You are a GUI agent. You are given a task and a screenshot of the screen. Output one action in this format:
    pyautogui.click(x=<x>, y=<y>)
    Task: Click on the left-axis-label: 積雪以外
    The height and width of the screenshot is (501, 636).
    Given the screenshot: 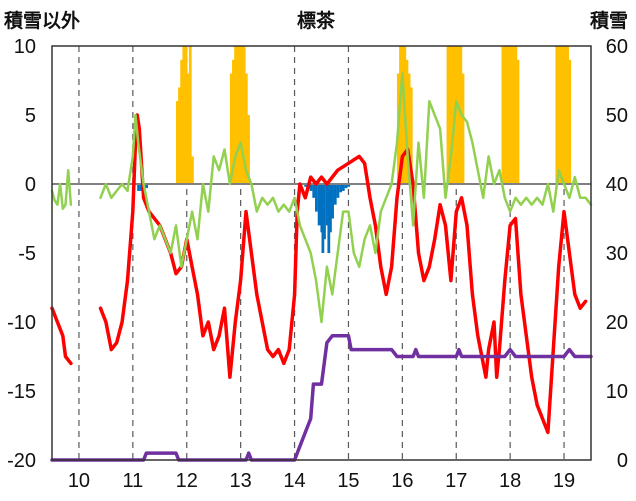 What is the action you would take?
    pyautogui.click(x=42, y=21)
    